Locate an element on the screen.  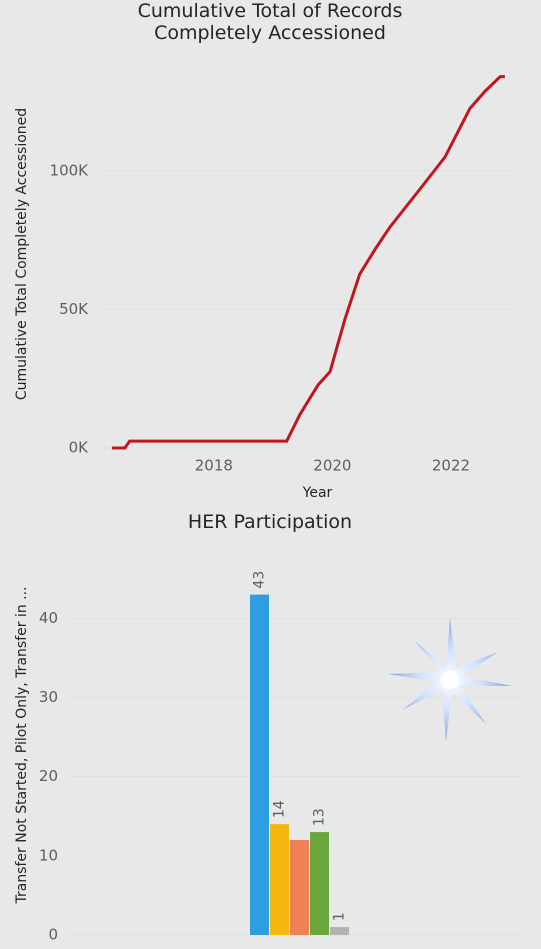
y-axis-label: Cumulative Total Completely Accessioned is located at coordinates (22, 254).